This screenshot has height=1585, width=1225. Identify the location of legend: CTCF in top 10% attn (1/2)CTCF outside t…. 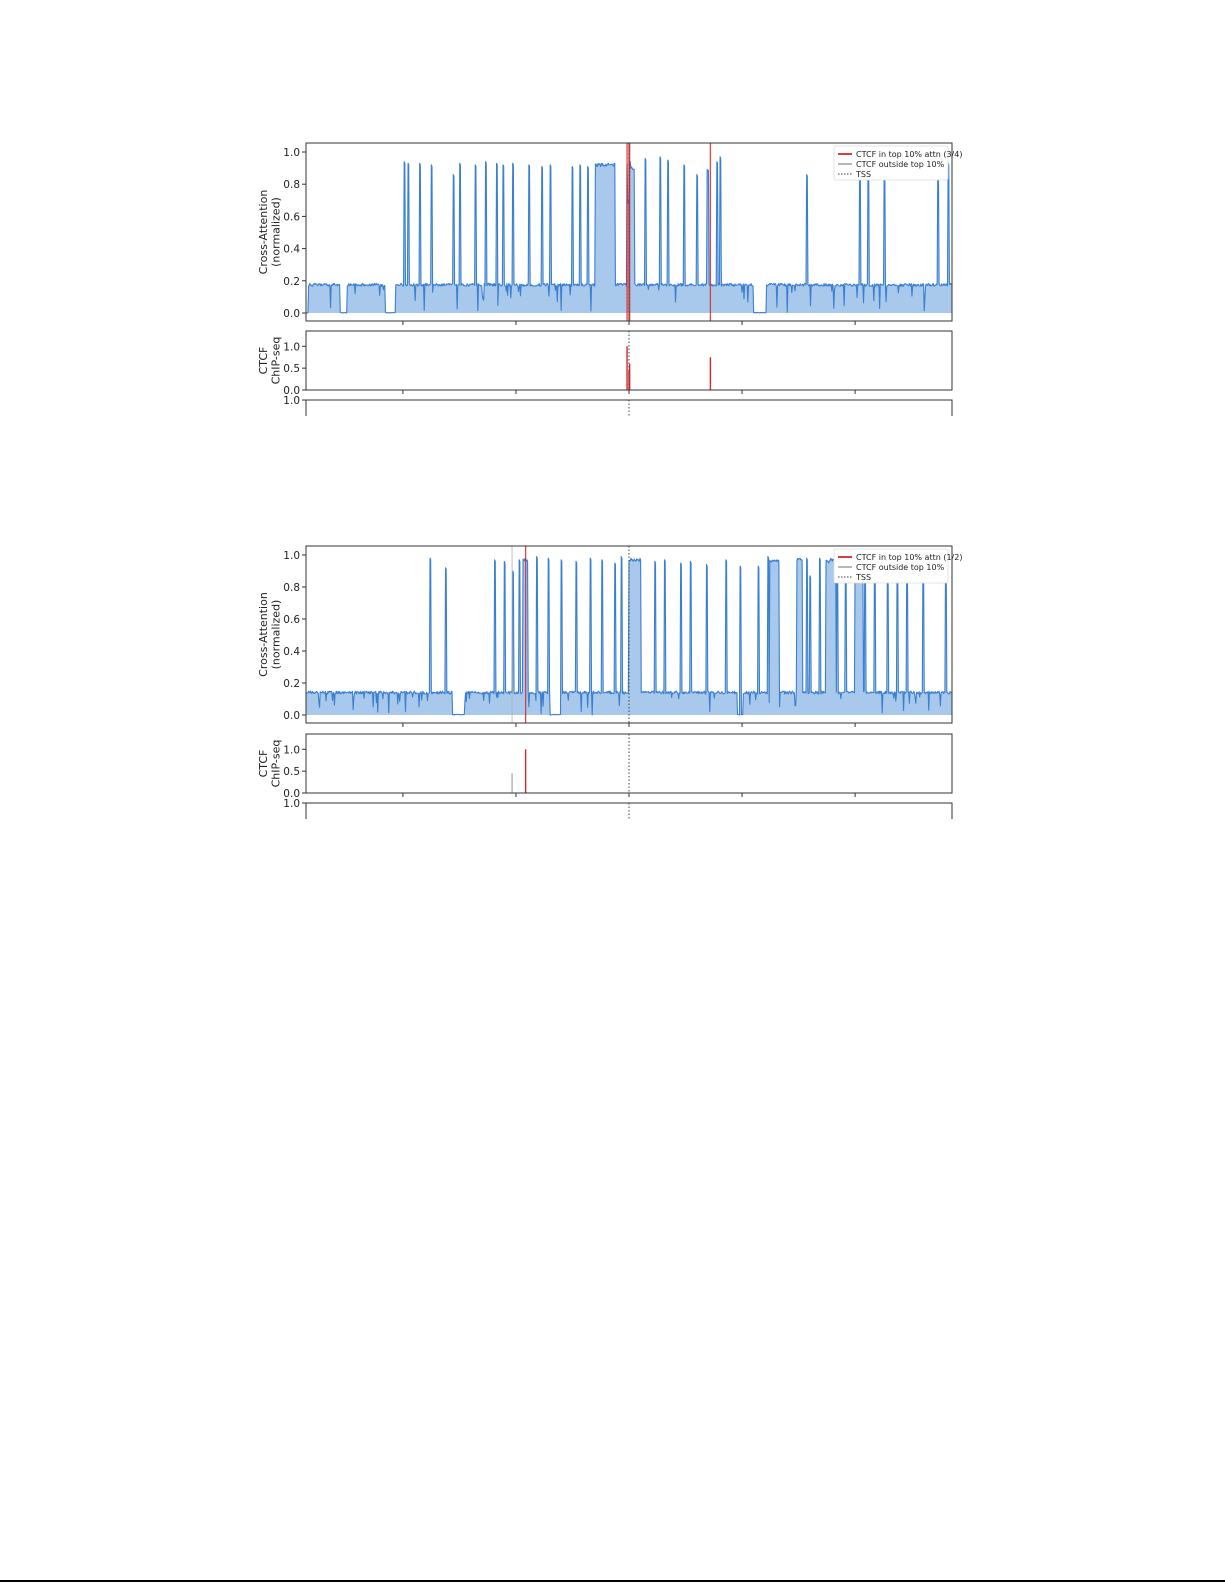
(897, 566).